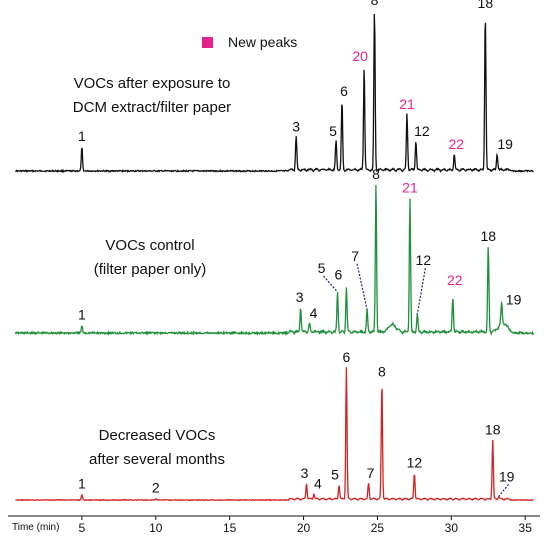 This screenshot has height=555, width=550. What do you see at coordinates (150, 269) in the screenshot?
I see `trace-annotation: (filter paper only)` at bounding box center [150, 269].